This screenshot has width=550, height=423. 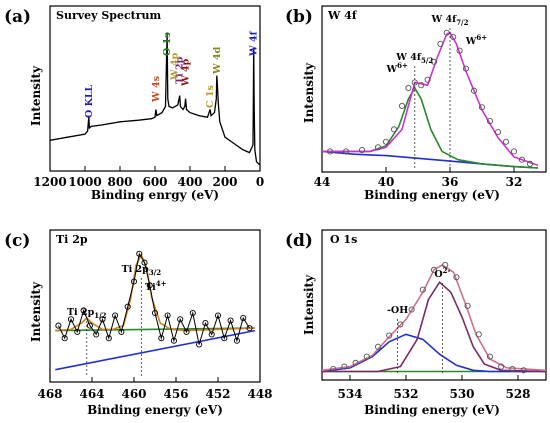 I want to click on panel-d-title: O 1s, so click(x=343, y=239).